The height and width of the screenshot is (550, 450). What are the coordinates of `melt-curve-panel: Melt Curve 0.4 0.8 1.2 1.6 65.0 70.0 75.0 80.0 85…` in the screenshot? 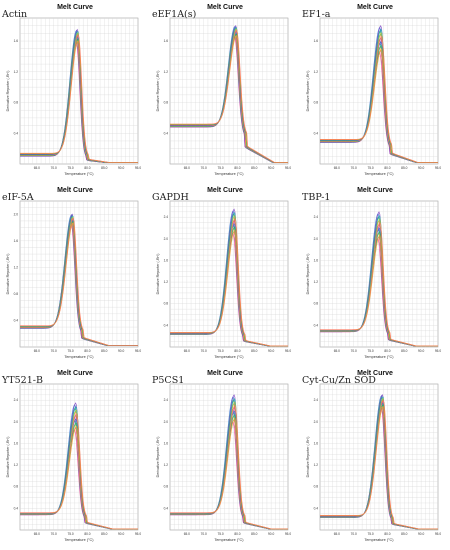 It's located at (225, 91).